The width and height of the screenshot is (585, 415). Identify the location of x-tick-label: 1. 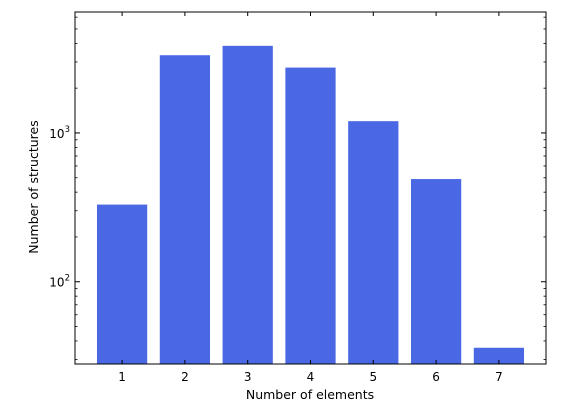
(122, 377).